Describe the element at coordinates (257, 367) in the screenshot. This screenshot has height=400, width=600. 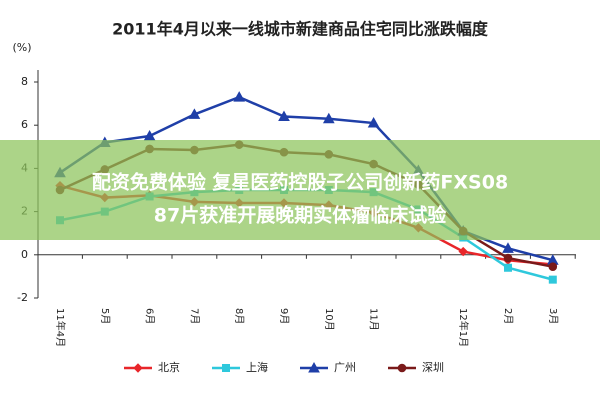
I see `legend-label: 上海` at that location.